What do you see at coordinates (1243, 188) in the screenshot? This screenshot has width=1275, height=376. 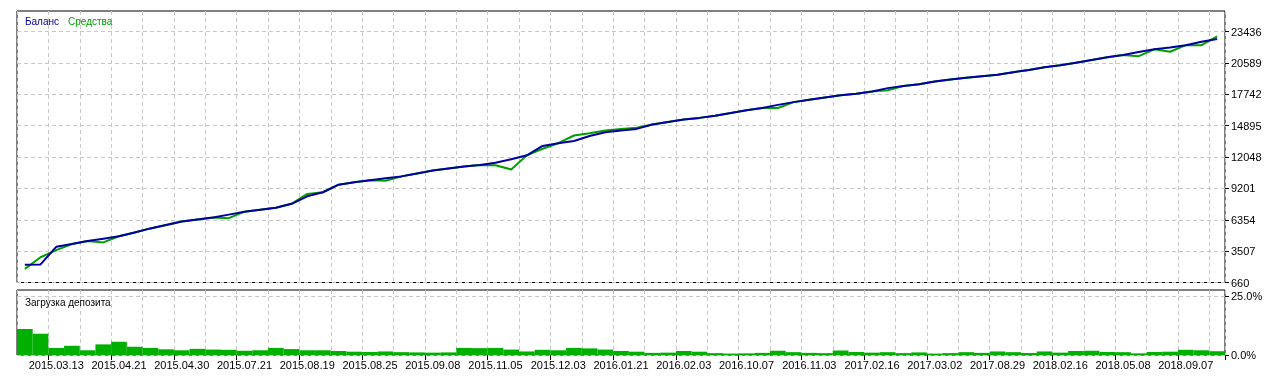 I see `y-tick-label: 9201` at bounding box center [1243, 188].